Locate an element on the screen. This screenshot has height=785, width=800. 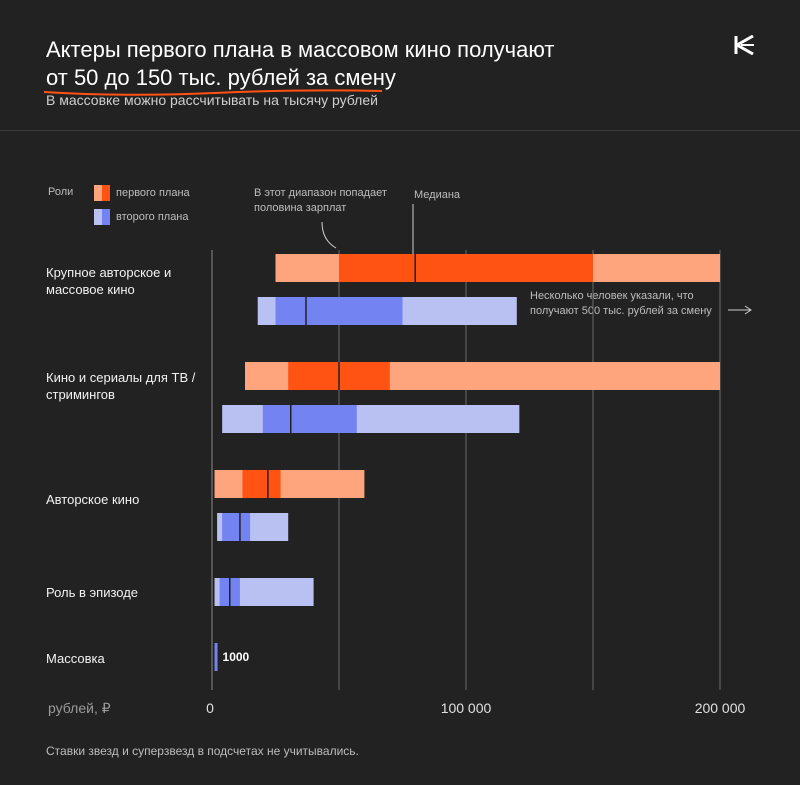
x-axis-unit-label: рублей, ₽ is located at coordinates (79, 708).